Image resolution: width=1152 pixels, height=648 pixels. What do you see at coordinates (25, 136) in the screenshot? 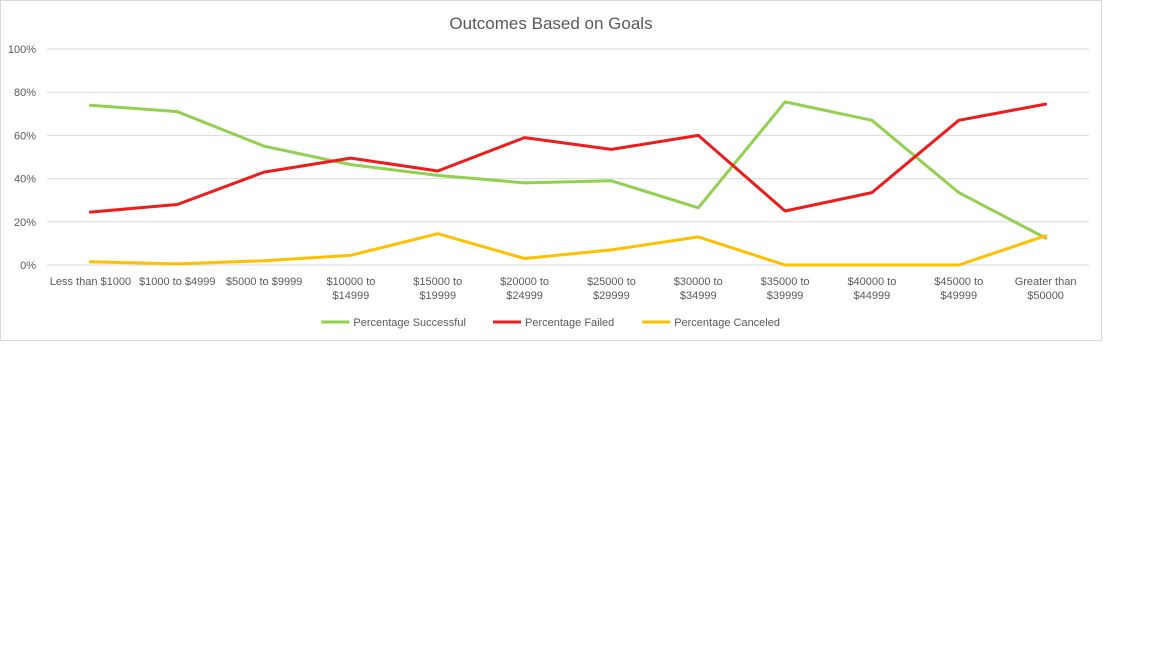
I see `y-tick-label: 60%` at bounding box center [25, 136].